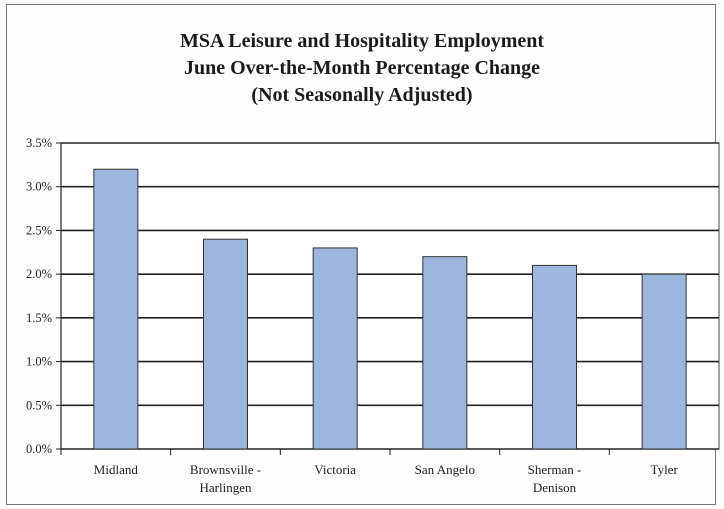 The height and width of the screenshot is (509, 724). Describe the element at coordinates (665, 469) in the screenshot. I see `x-category-label: Tyler` at that location.